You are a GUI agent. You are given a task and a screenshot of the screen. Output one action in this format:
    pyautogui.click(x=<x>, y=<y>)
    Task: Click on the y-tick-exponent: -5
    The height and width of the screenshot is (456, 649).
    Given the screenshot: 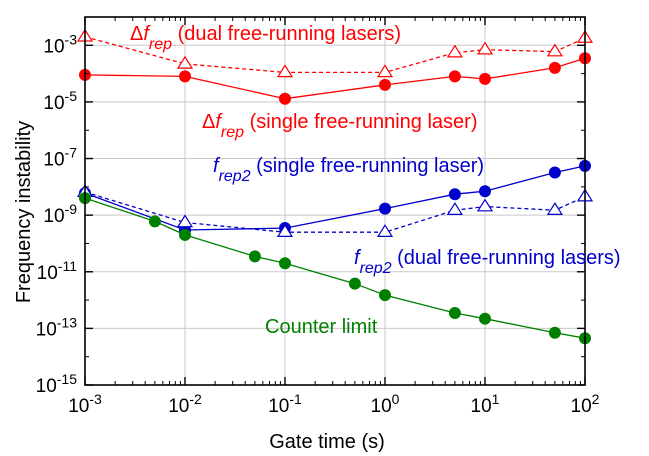 What is the action you would take?
    pyautogui.click(x=71, y=96)
    